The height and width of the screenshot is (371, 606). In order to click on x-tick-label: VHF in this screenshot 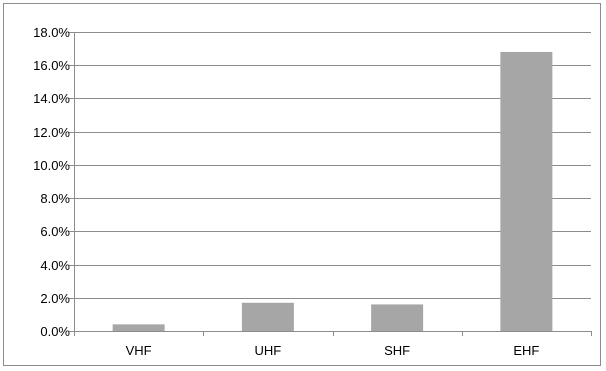, I will do `click(139, 350)`.